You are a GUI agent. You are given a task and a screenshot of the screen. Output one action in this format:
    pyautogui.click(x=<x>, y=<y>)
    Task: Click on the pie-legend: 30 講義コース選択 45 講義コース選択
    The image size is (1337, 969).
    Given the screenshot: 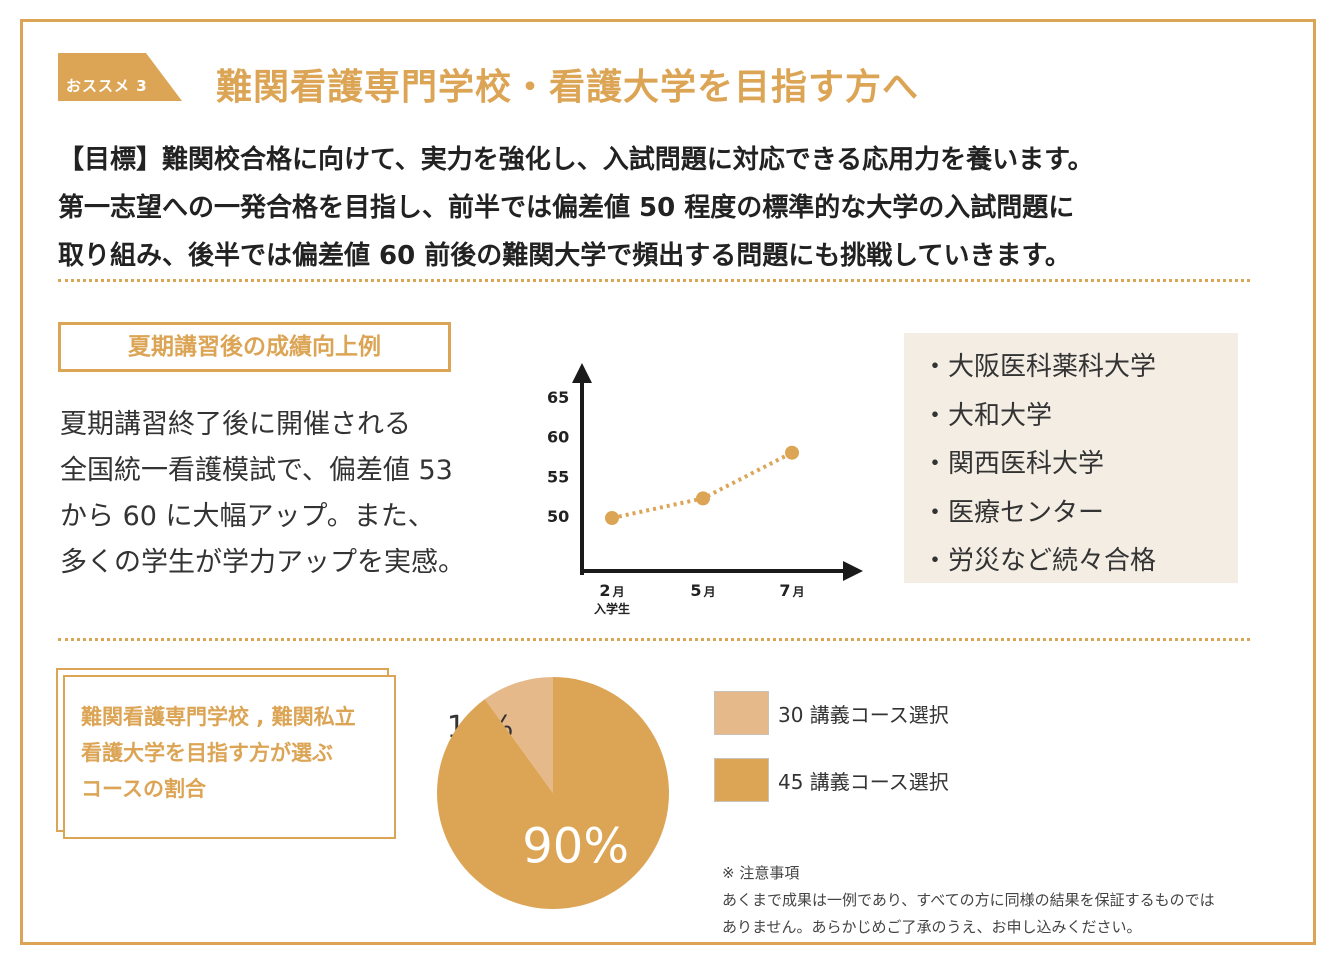 What is the action you would take?
    pyautogui.click(x=831, y=757)
    